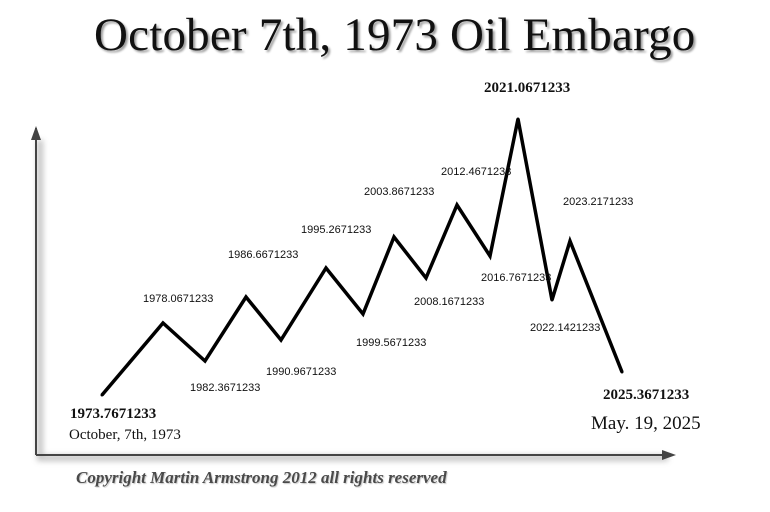 The width and height of the screenshot is (770, 512). Describe the element at coordinates (395, 35) in the screenshot. I see `chart-title: October 7th, 1973 Oil Embargo` at that location.